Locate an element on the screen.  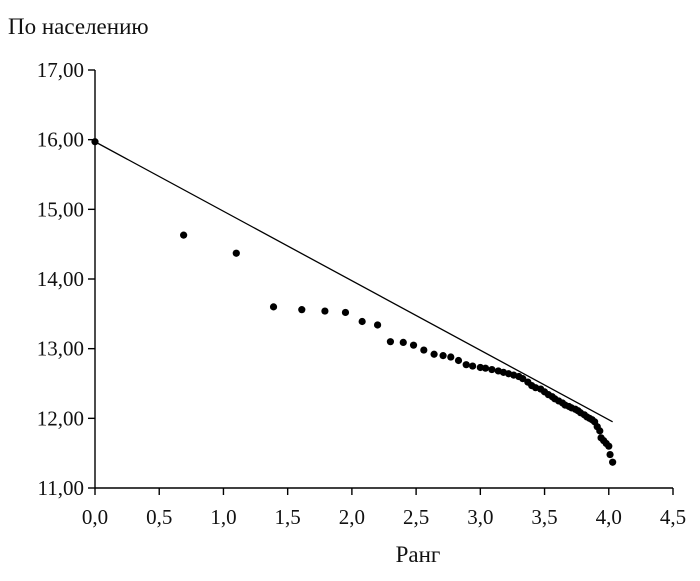
y-tick-label: 15,00 is located at coordinates (60, 209).